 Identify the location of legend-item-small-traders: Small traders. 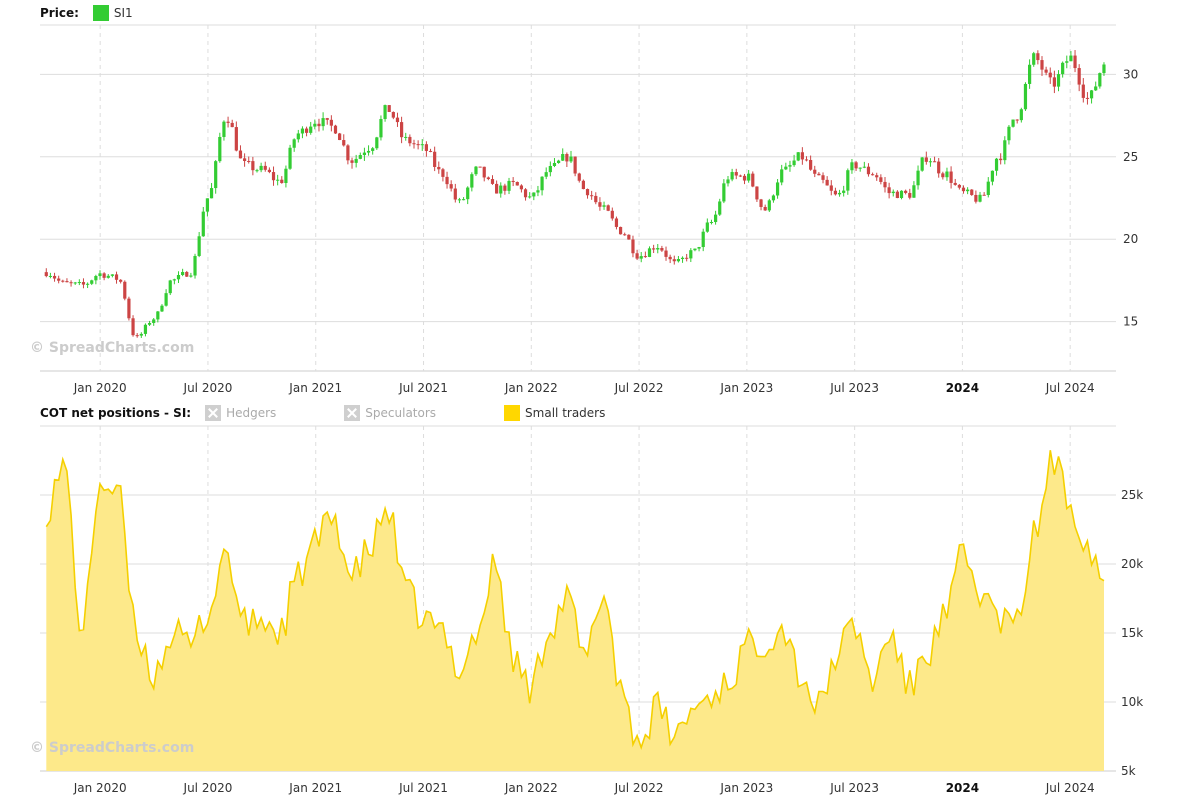
(554, 413).